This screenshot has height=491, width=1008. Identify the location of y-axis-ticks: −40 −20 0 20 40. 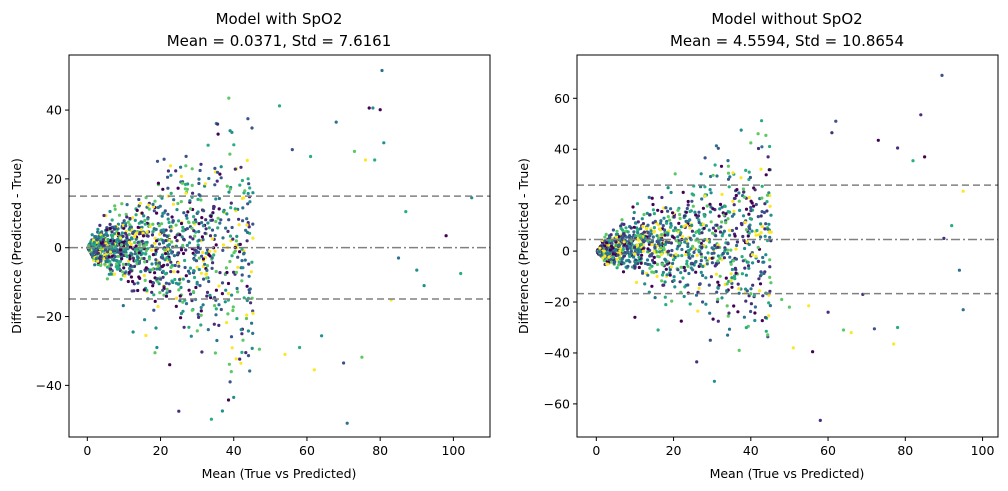
(52, 248).